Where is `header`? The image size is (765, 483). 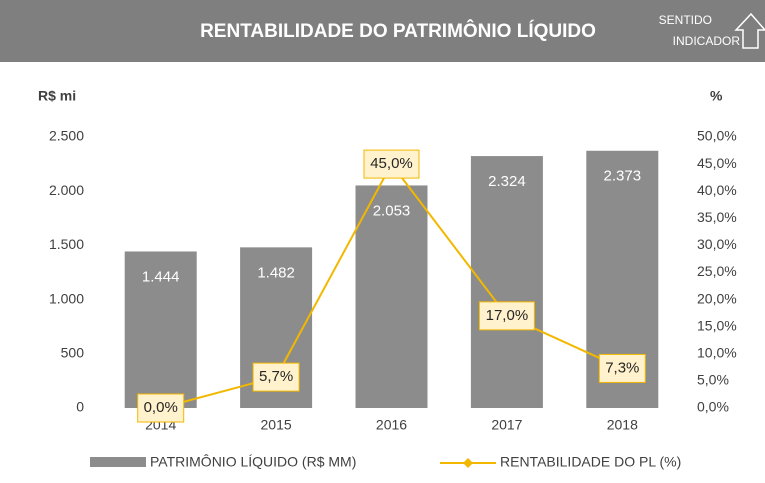 header is located at coordinates (382, 31).